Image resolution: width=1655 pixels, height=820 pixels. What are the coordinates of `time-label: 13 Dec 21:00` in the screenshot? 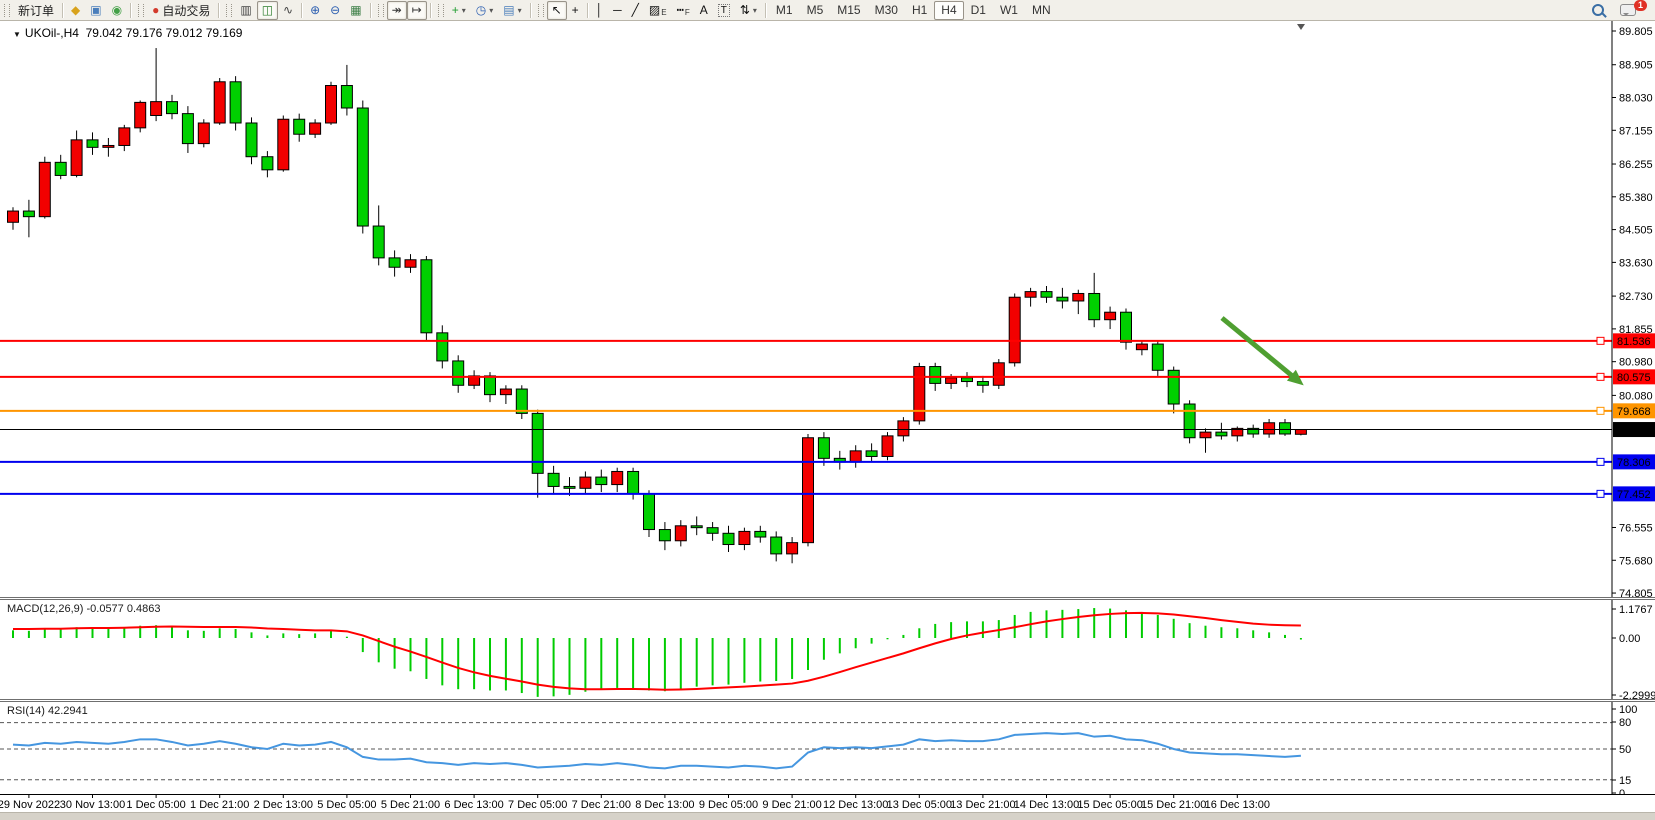 It's located at (982, 805).